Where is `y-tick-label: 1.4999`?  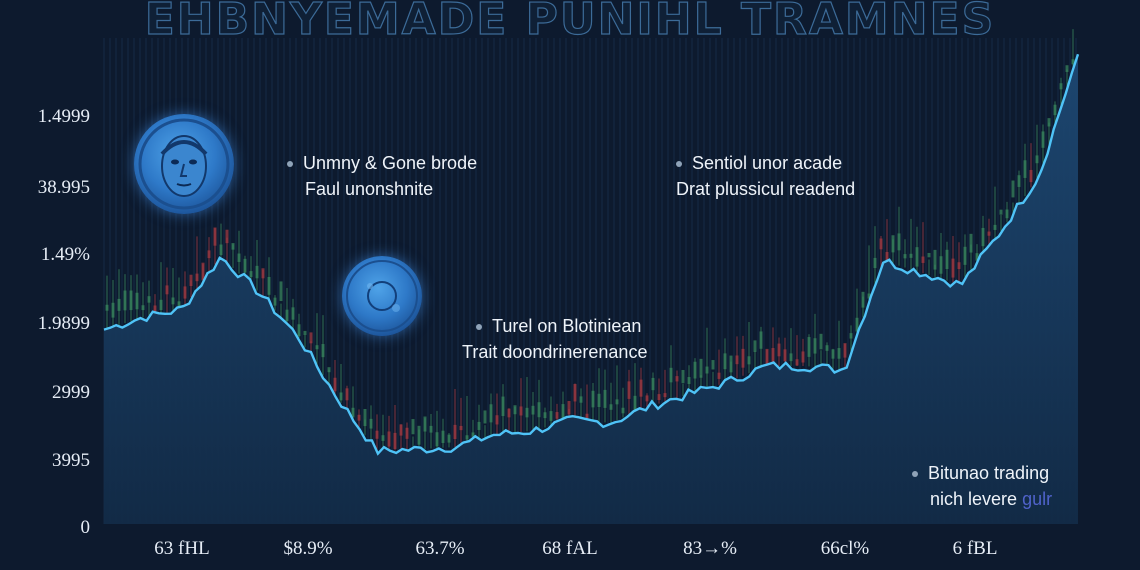
y-tick-label: 1.4999 is located at coordinates (63, 116).